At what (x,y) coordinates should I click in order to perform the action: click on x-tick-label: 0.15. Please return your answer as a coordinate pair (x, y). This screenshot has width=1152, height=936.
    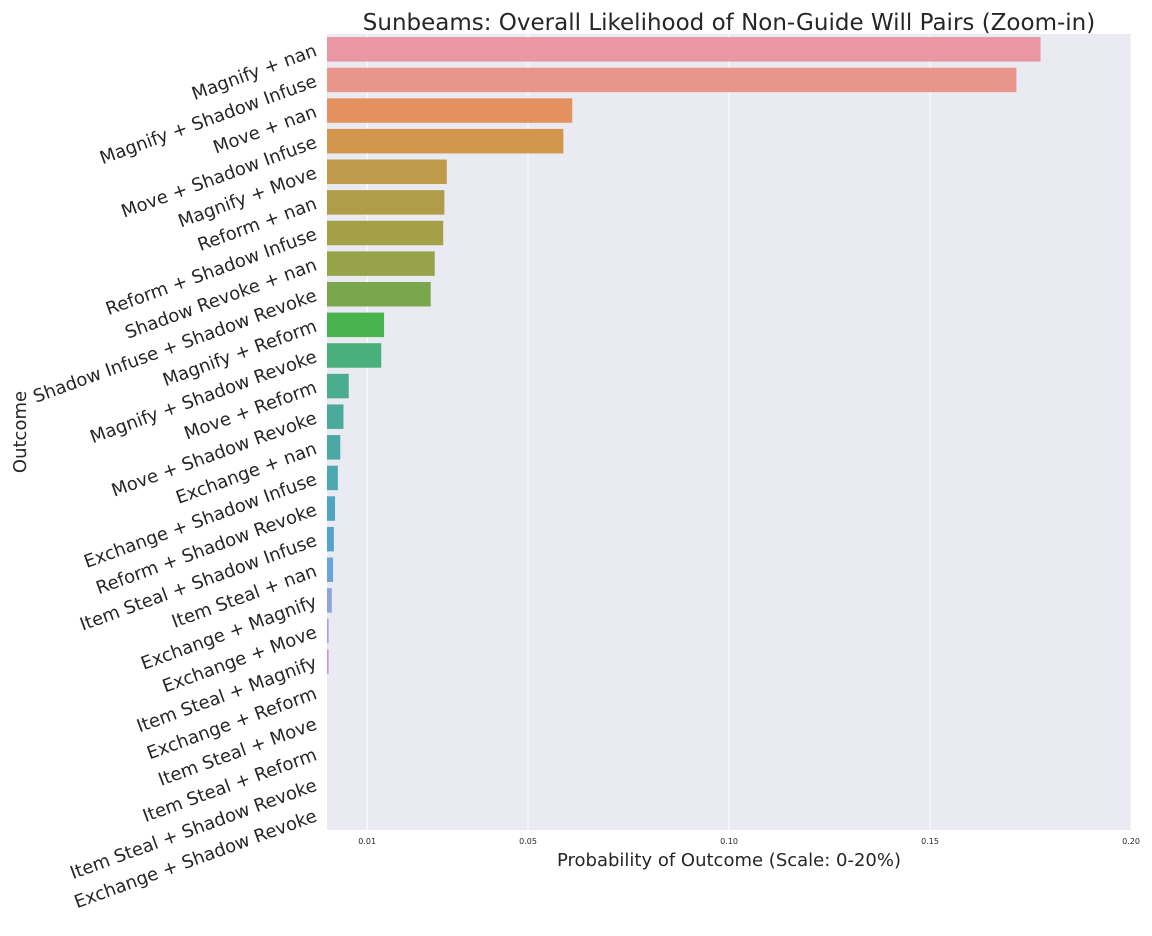
    Looking at the image, I should click on (930, 841).